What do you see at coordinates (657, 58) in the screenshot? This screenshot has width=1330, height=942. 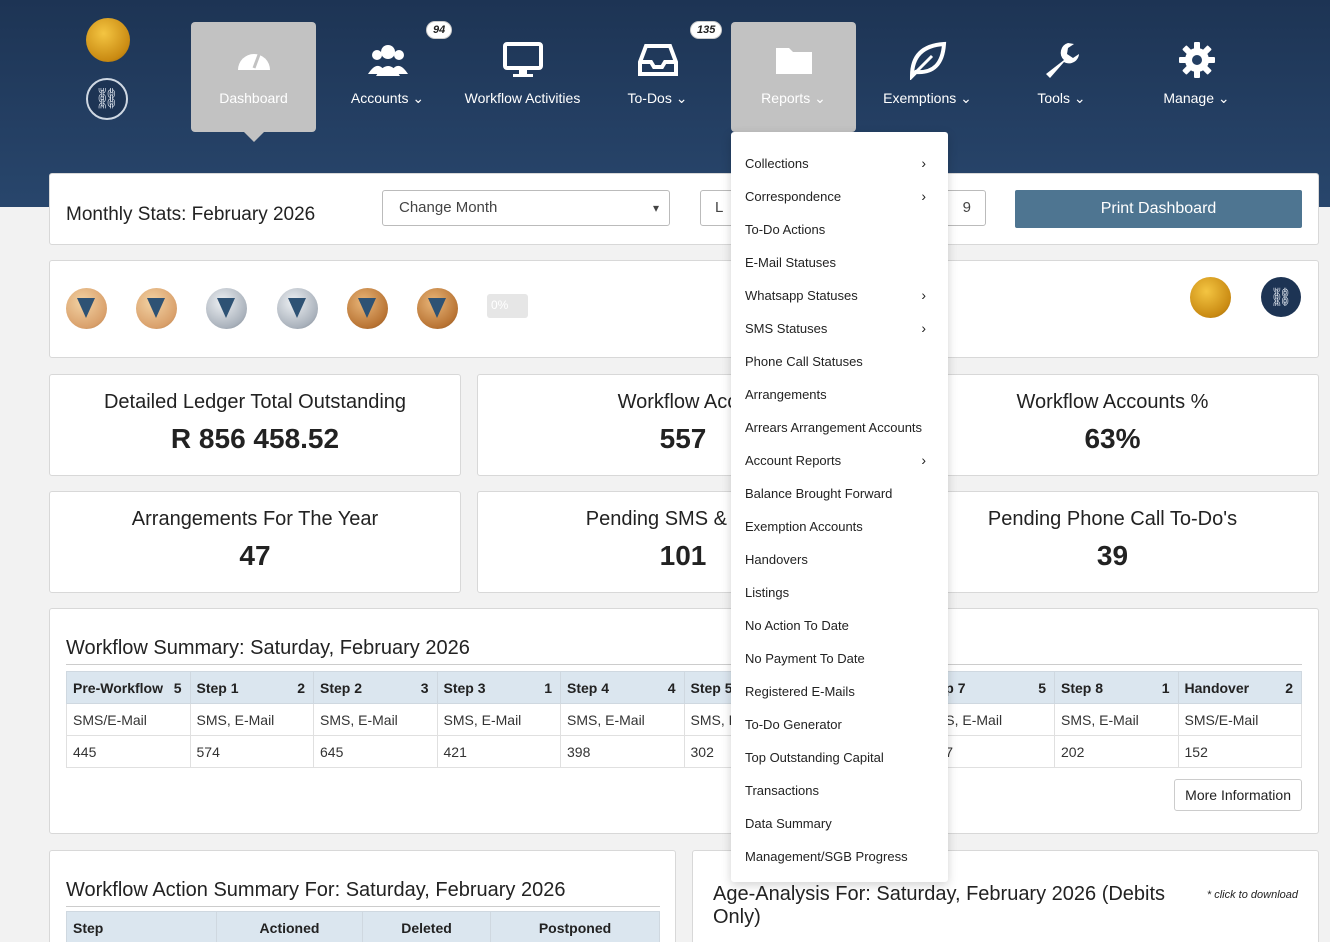 I see `inbox-icon` at bounding box center [657, 58].